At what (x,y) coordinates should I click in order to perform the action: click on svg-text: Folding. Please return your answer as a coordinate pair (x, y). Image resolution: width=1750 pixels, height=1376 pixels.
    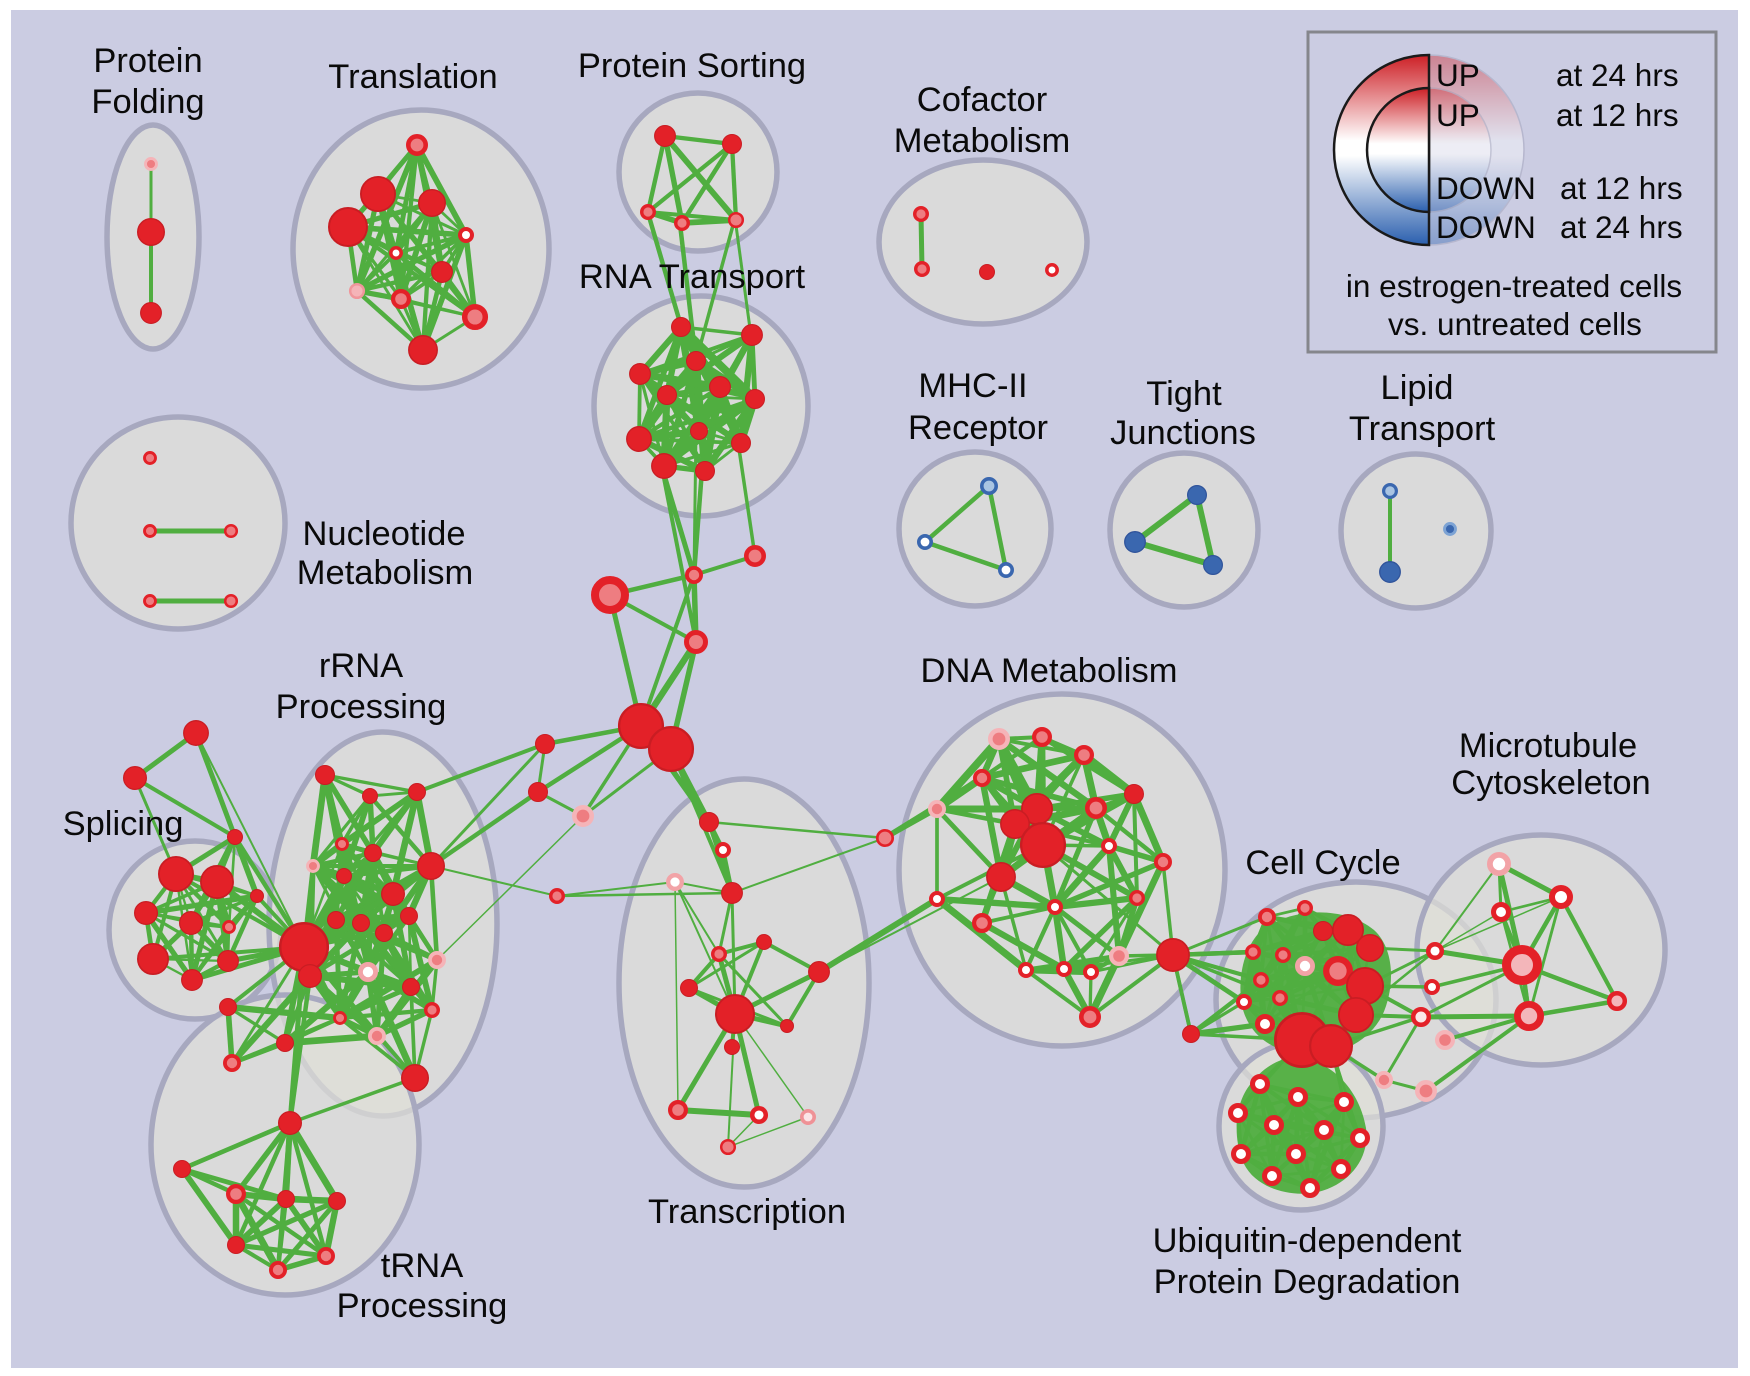
    Looking at the image, I should click on (147, 102).